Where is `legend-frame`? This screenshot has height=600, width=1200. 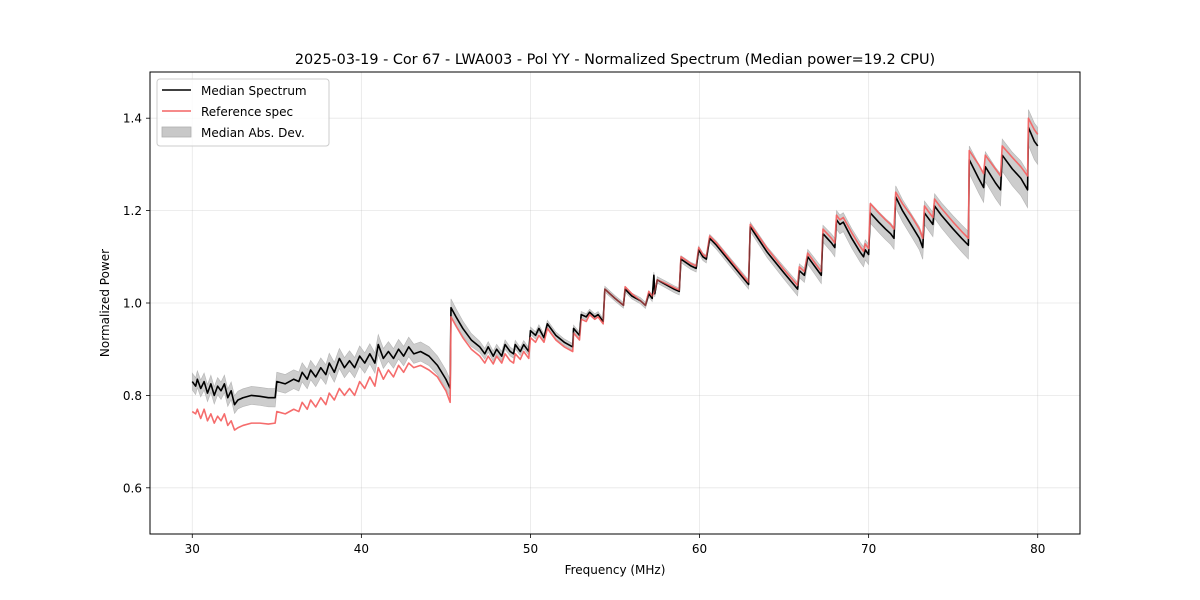 legend-frame is located at coordinates (243, 112).